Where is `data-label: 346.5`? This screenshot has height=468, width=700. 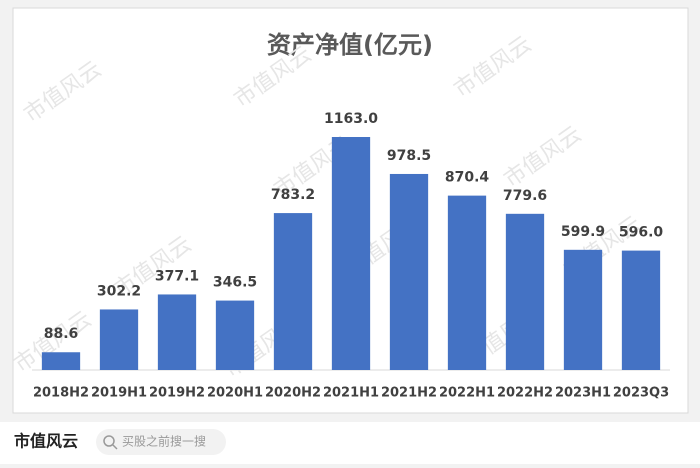
data-label: 346.5 is located at coordinates (235, 283).